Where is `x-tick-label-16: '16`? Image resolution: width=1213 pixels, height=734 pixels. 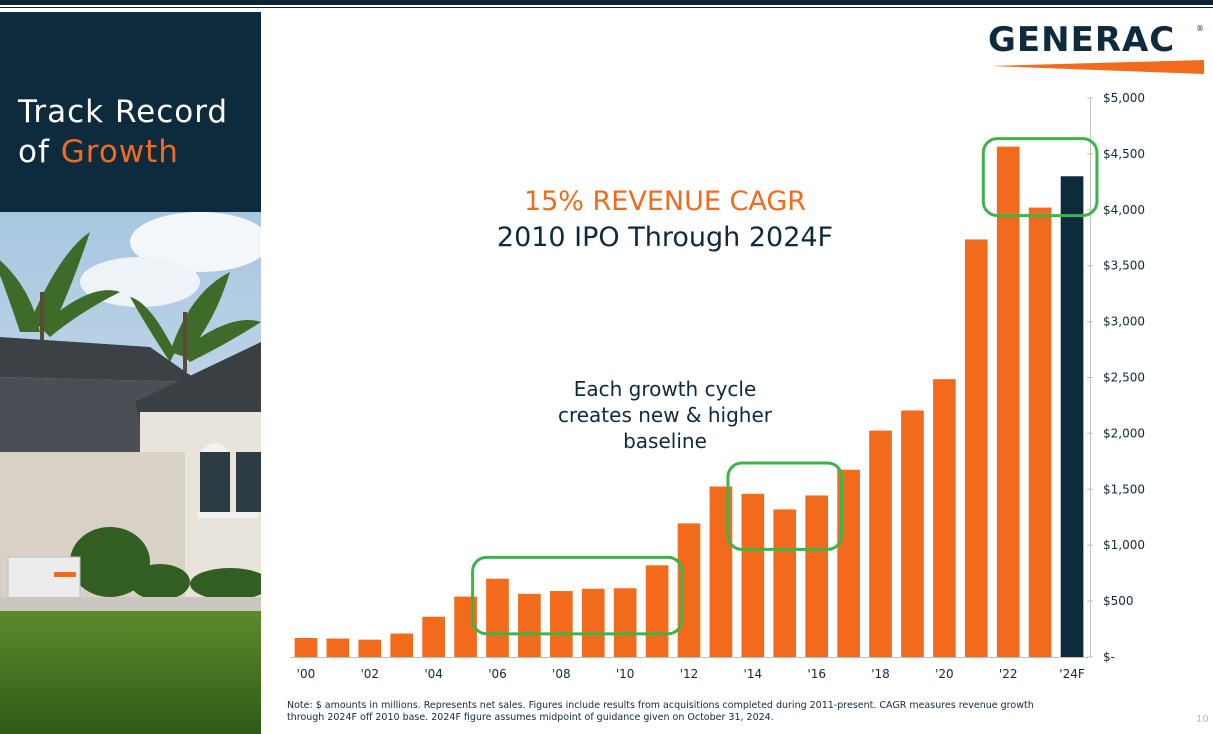
x-tick-label-16: '16 is located at coordinates (816, 674).